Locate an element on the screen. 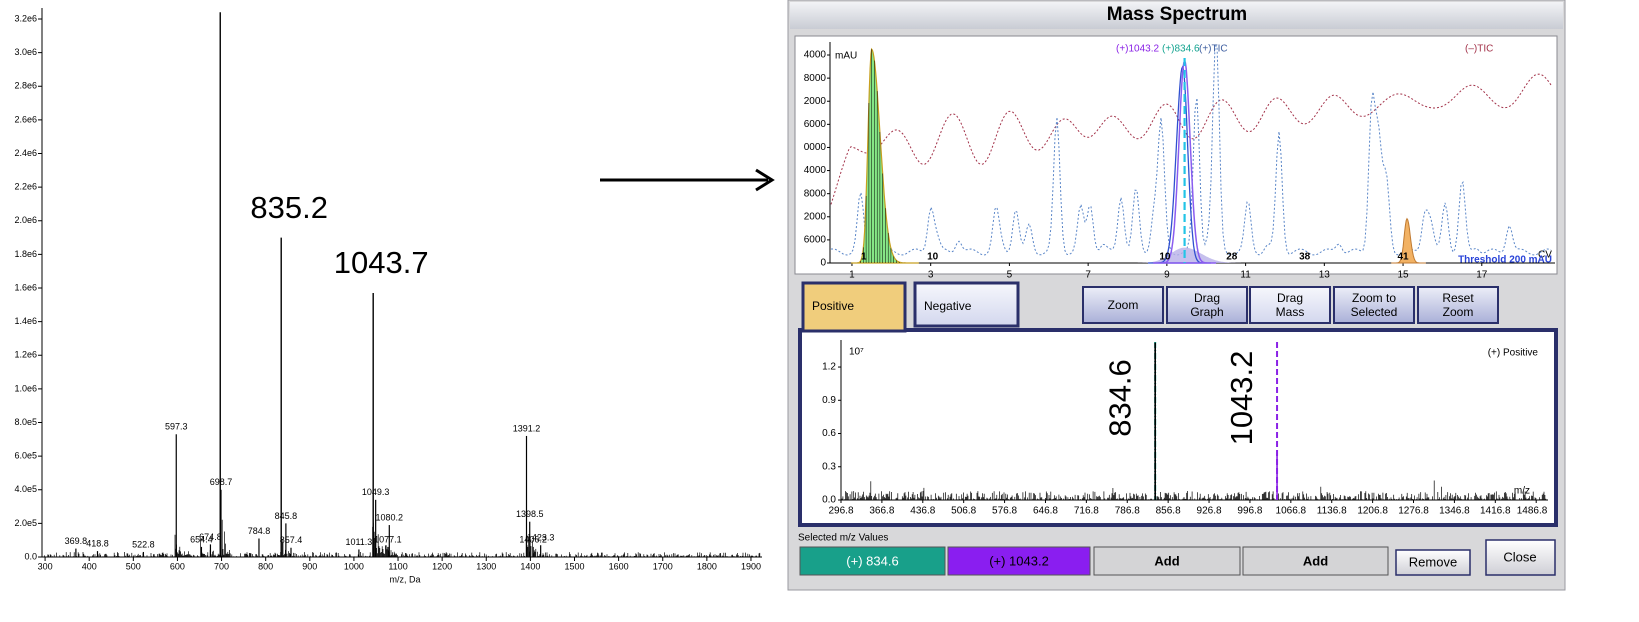 The width and height of the screenshot is (1639, 622). chrom-y-label: mAU is located at coordinates (846, 56).